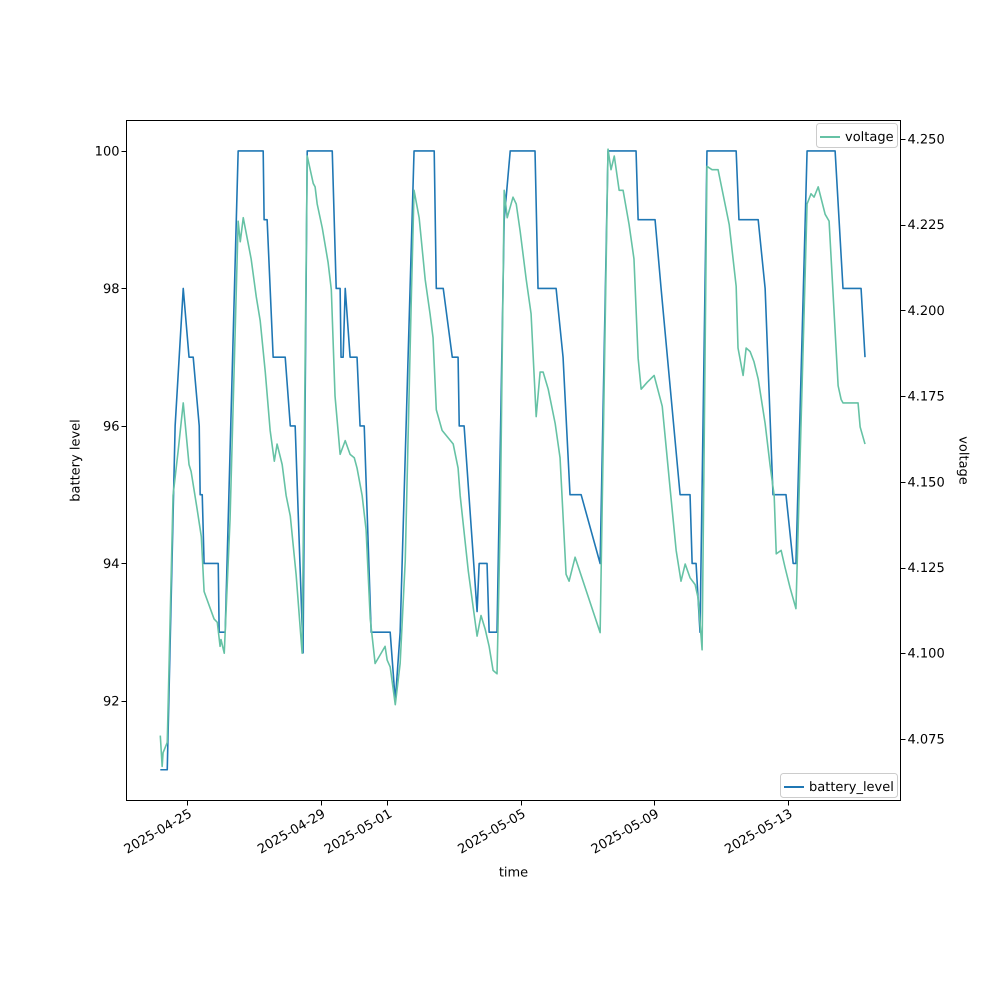 This screenshot has height=1000, width=1000. What do you see at coordinates (926, 654) in the screenshot?
I see `y2-tick-label: 4.100` at bounding box center [926, 654].